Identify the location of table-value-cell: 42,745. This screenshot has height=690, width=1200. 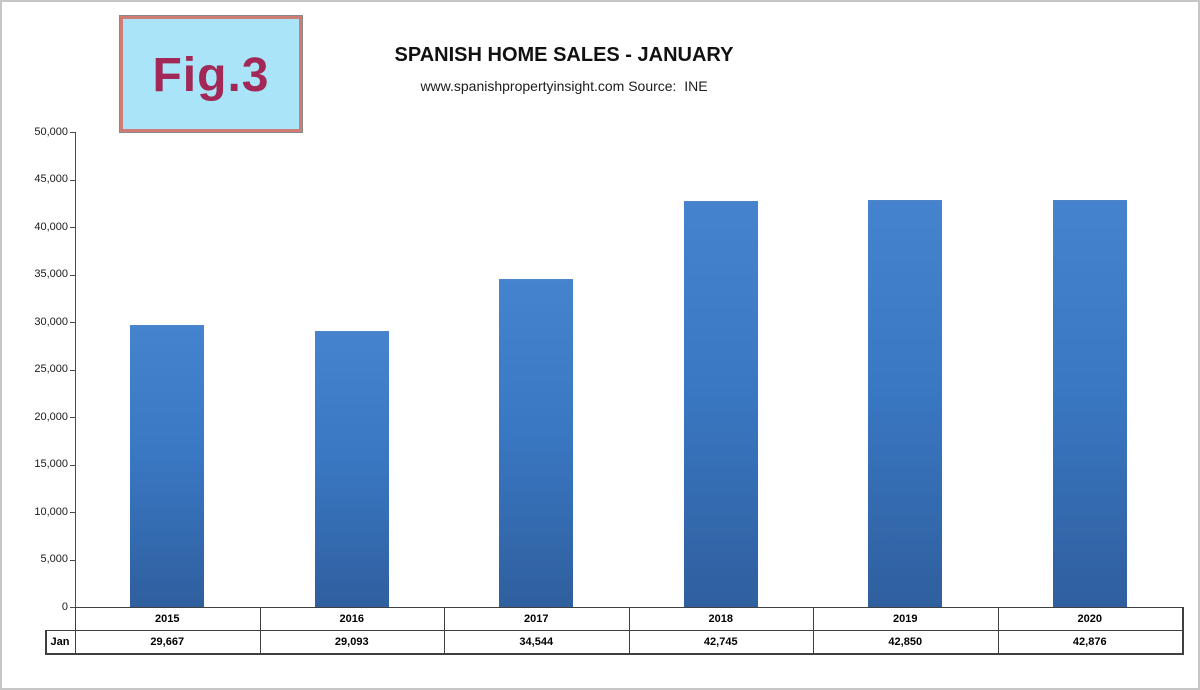
(720, 641).